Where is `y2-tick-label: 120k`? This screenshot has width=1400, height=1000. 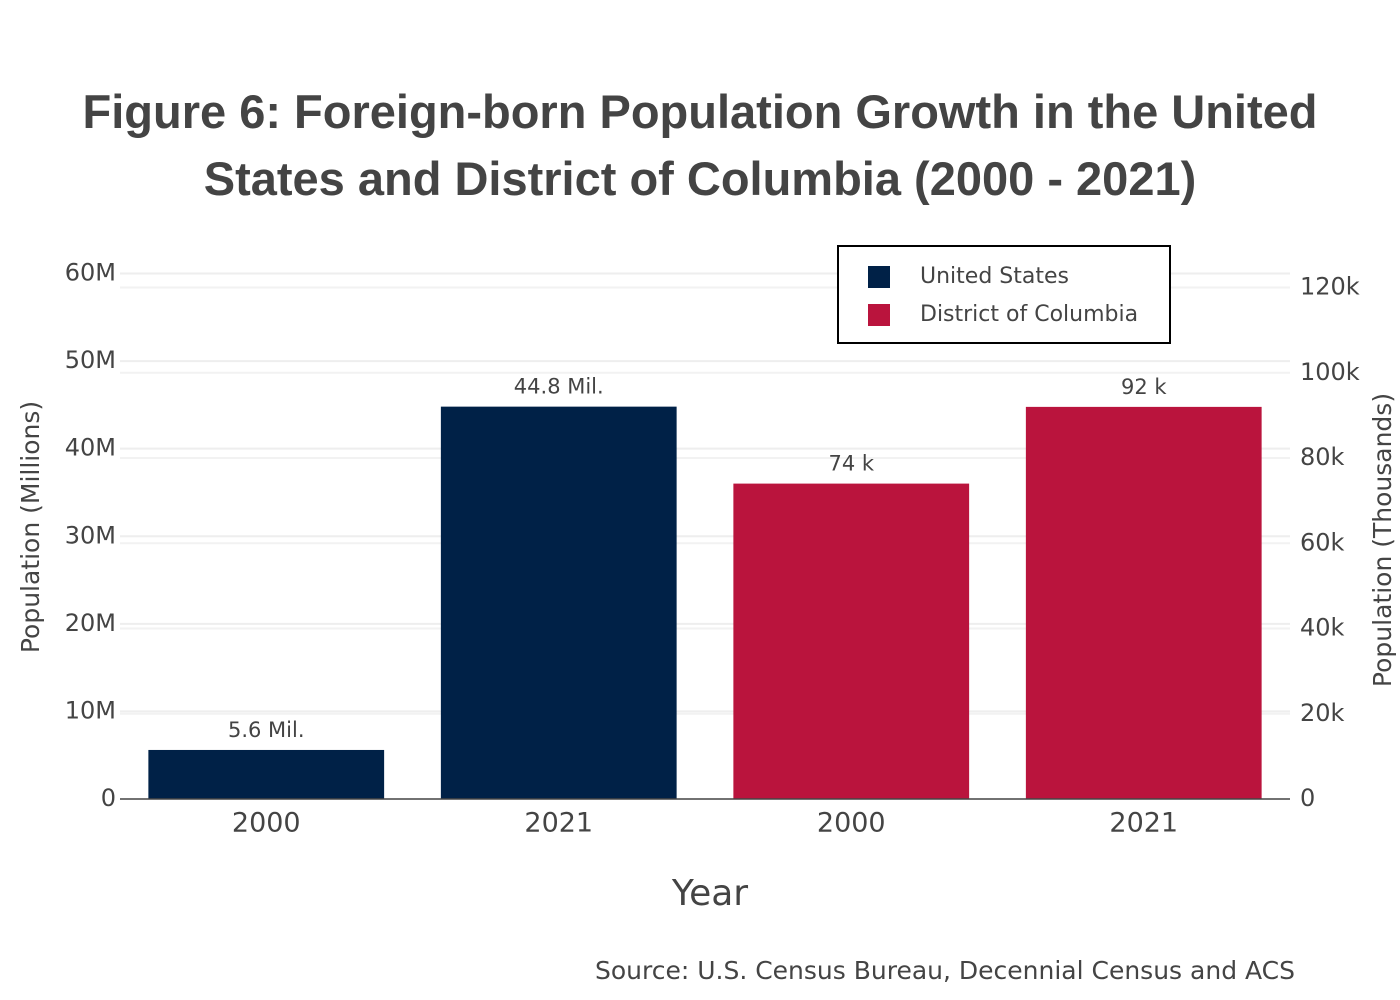
y2-tick-label: 120k is located at coordinates (1330, 287).